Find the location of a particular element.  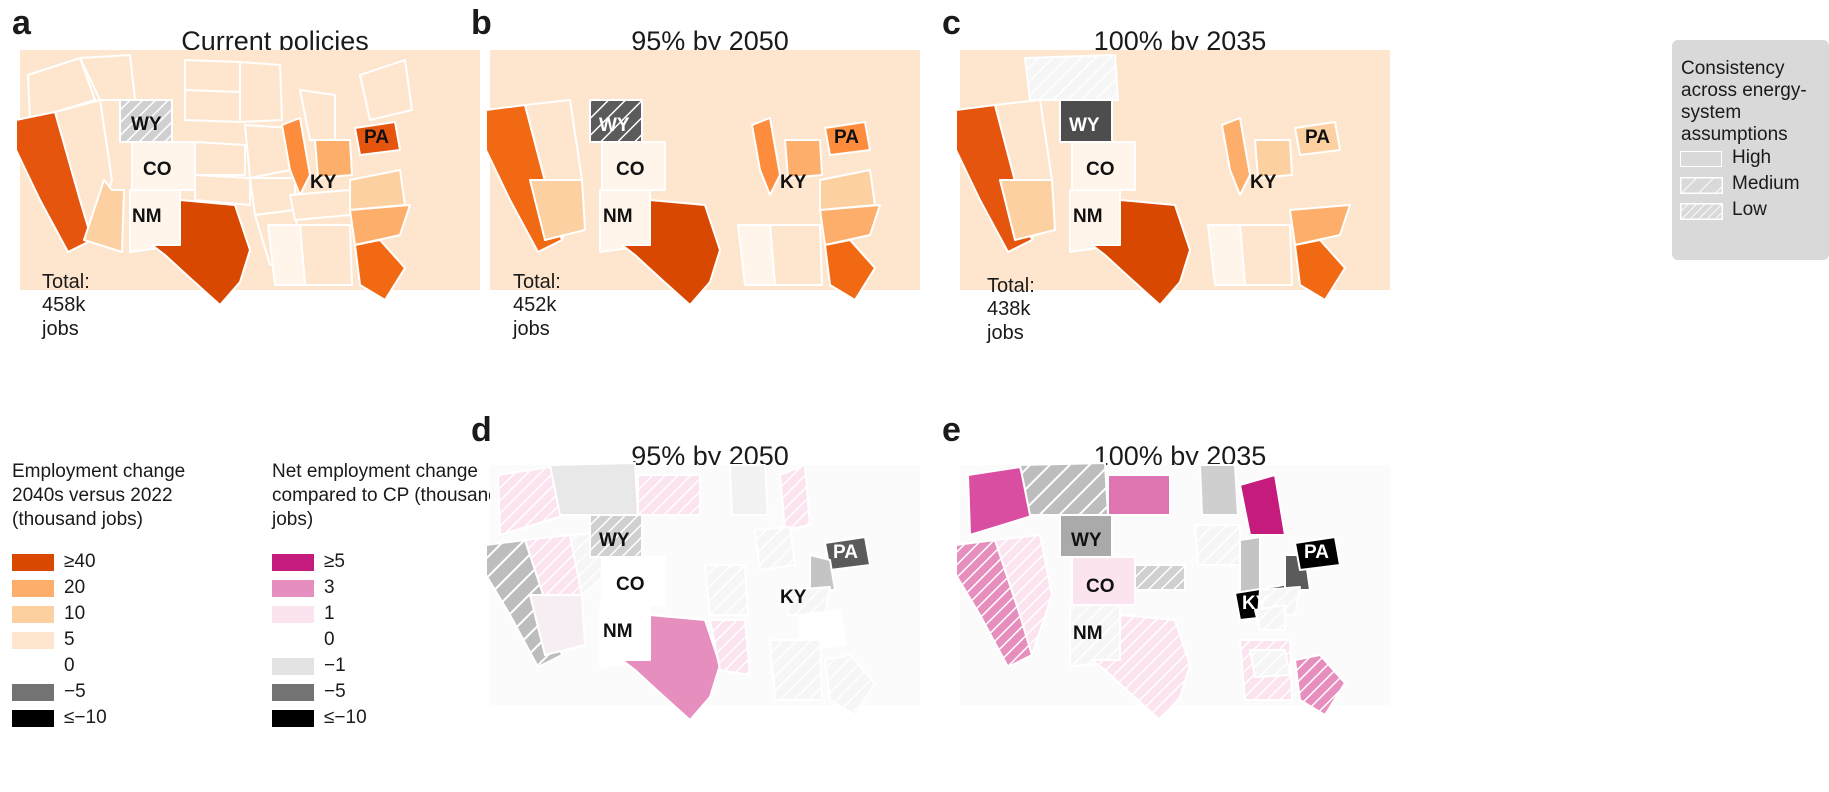

legend-item-high: High is located at coordinates (1752, 160).